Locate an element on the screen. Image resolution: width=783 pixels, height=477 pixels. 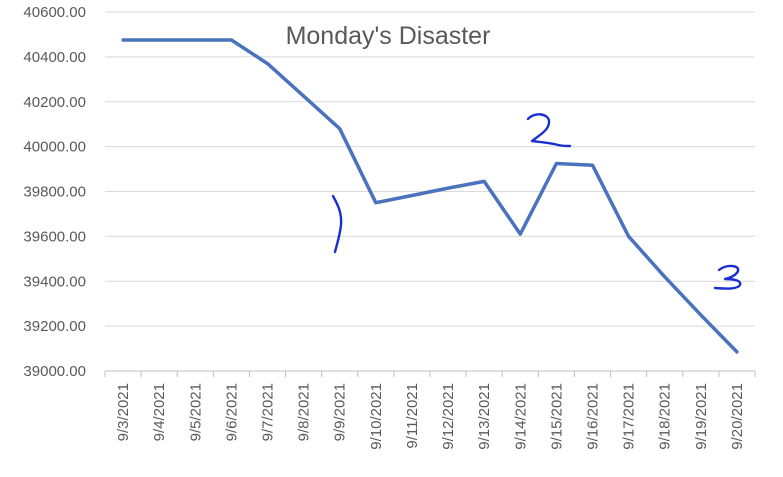
x-tick-label: 9/12/2021 is located at coordinates (448, 416).